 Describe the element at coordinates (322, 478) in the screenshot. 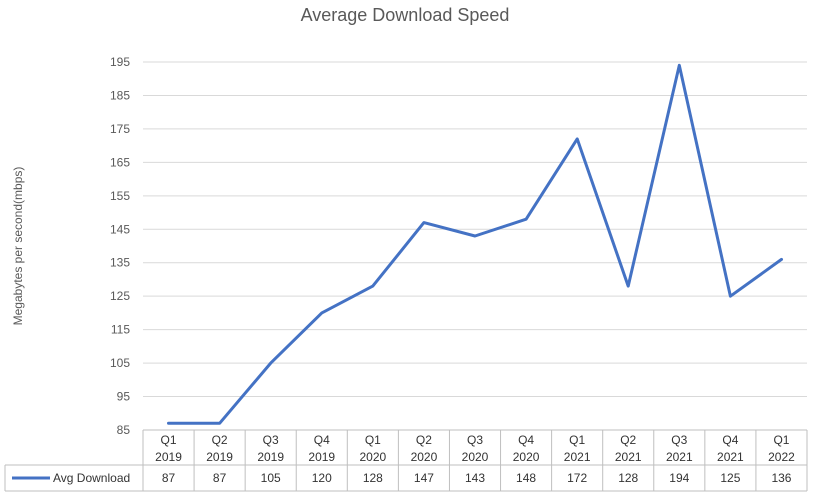

I see `data-value-label: 120` at that location.